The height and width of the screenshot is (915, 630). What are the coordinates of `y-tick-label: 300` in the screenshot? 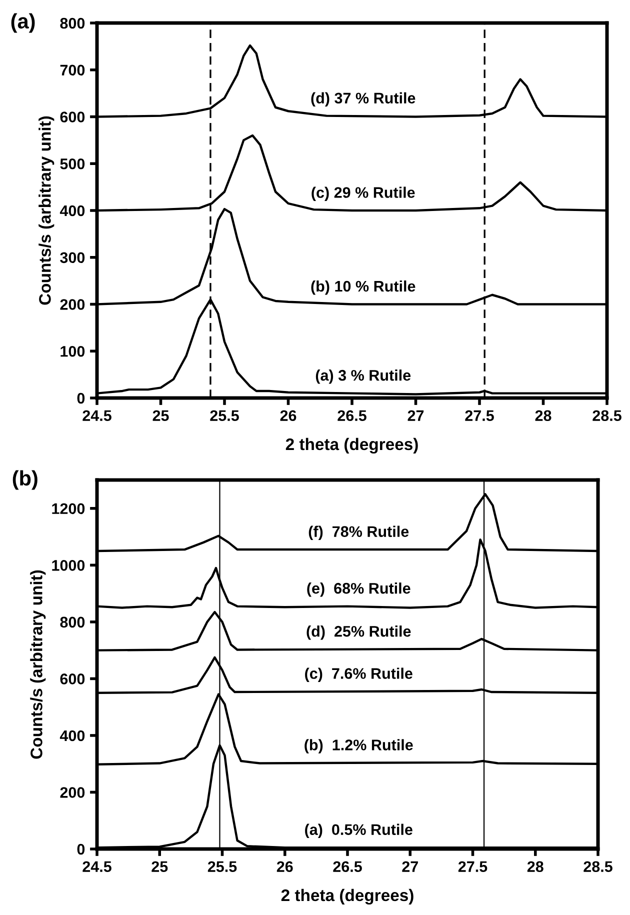 It's located at (72, 258).